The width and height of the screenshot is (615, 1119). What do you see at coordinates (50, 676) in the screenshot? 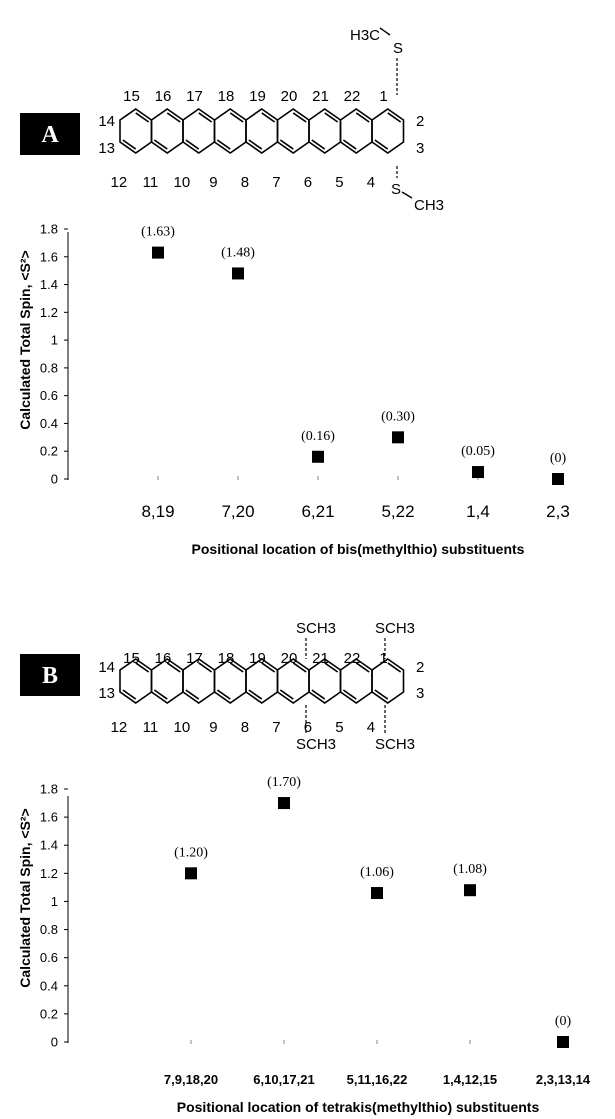
I see `panel-b-tag: B` at bounding box center [50, 676].